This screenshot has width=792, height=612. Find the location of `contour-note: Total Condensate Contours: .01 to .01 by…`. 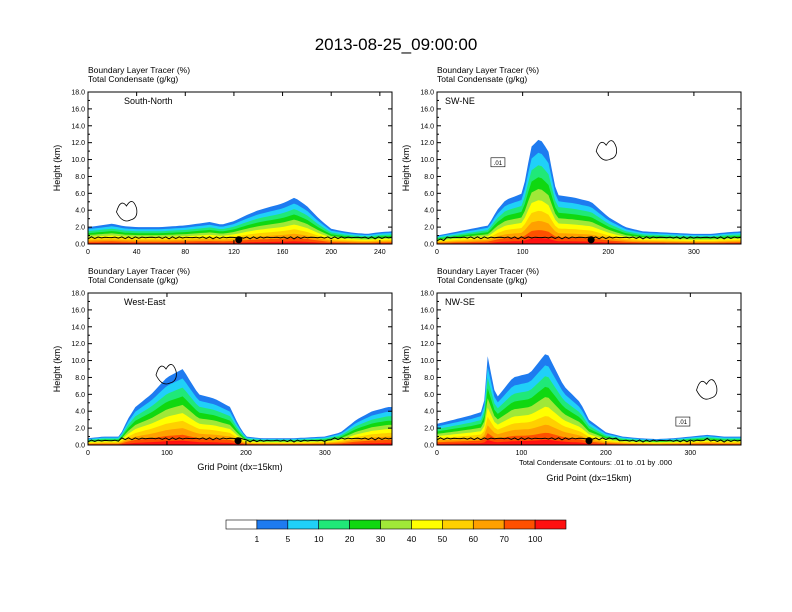

contour-note: Total Condensate Contours: .01 to .01 by… is located at coordinates (595, 462).